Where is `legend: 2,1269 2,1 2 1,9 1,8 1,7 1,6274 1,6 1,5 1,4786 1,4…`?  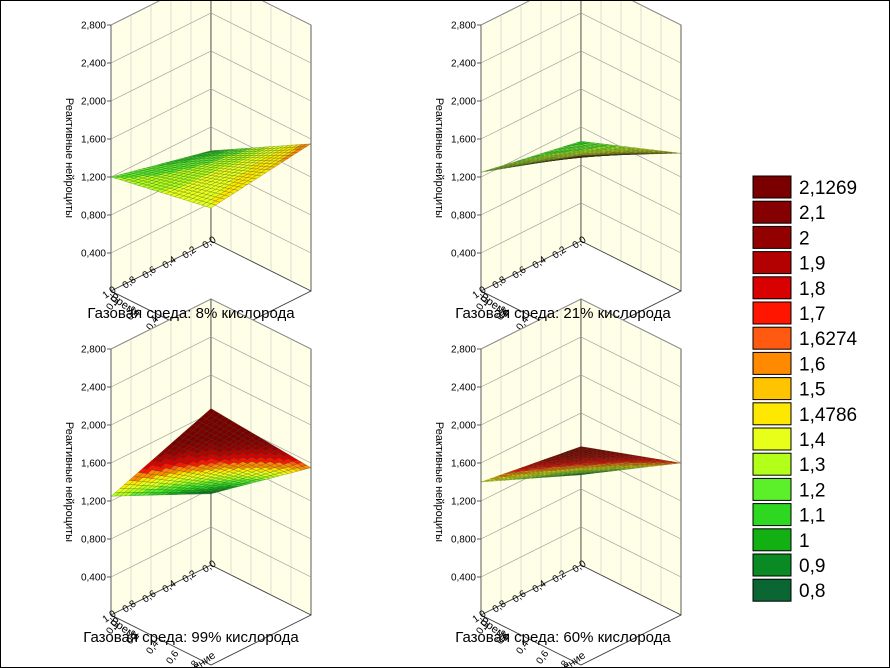 legend: 2,1269 2,1 2 1,9 1,8 1,7 1,6274 1,6 1,5 1,4786 1,4… is located at coordinates (805, 388).